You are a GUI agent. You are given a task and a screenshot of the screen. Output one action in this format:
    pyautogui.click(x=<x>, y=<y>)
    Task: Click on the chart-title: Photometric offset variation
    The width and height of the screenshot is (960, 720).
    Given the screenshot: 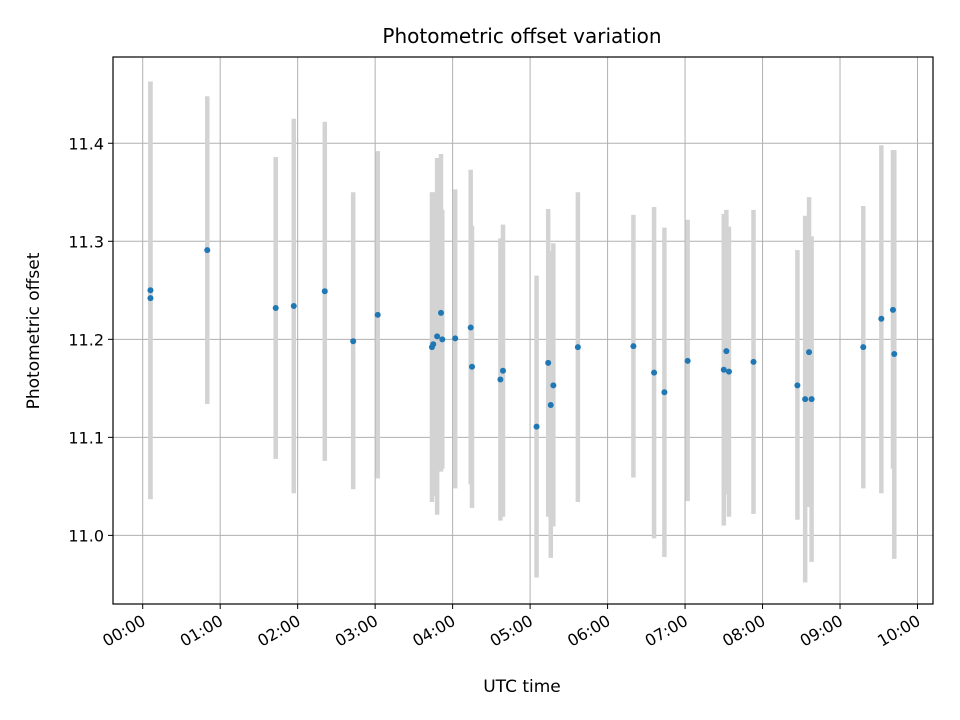 What is the action you would take?
    pyautogui.click(x=521, y=36)
    